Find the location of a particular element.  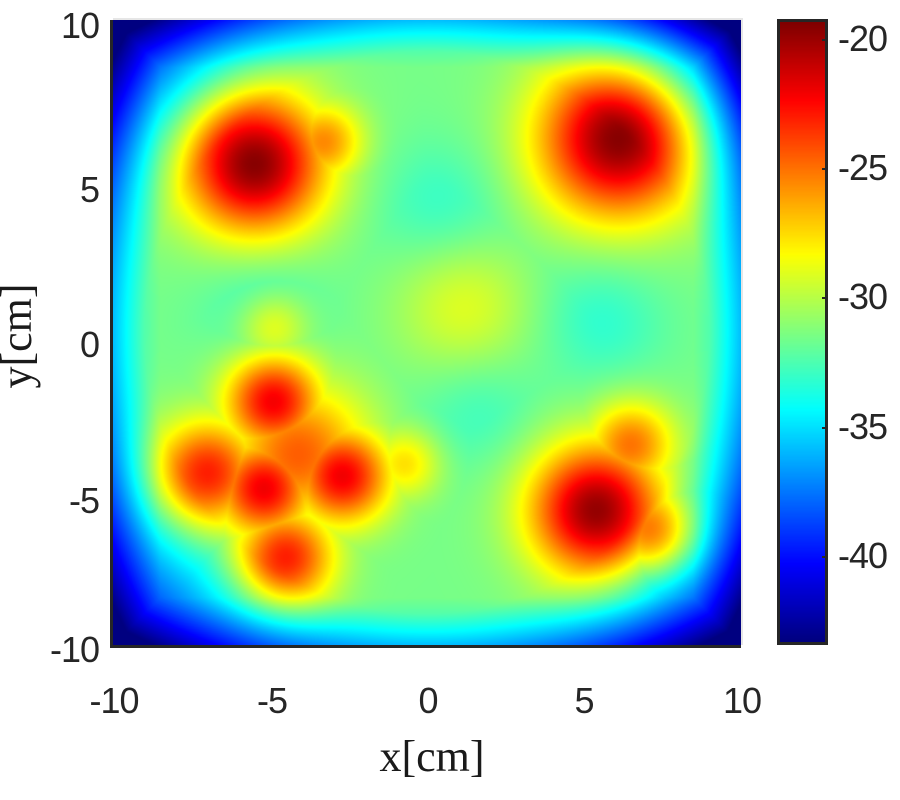

x-tick-label: 5 is located at coordinates (584, 700).